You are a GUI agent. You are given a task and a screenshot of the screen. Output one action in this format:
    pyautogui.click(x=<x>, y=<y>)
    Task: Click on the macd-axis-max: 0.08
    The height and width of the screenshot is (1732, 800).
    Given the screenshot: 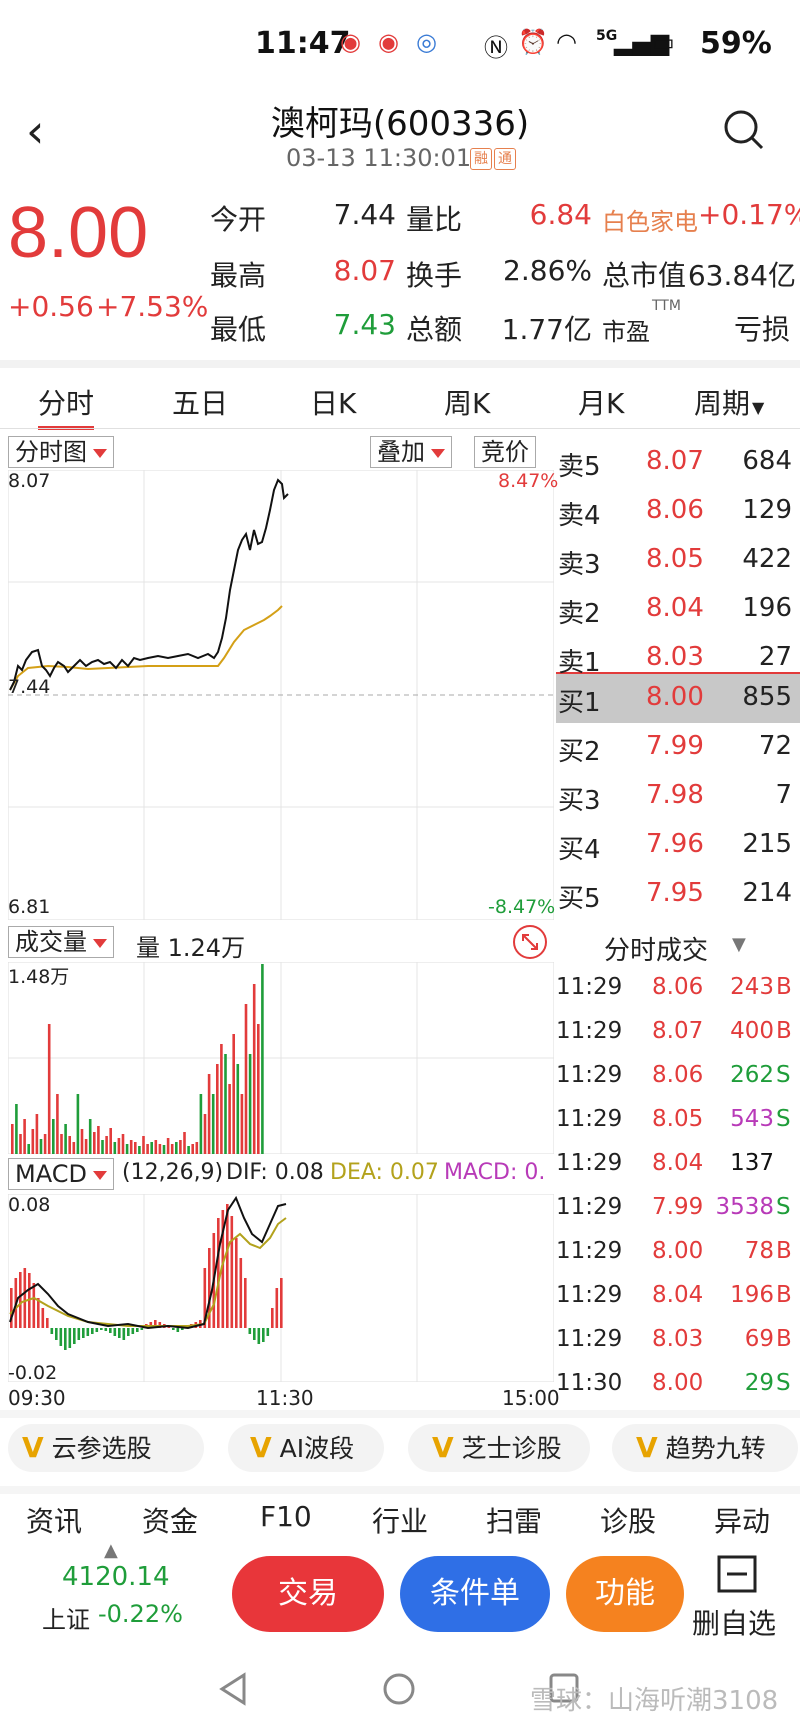 What is the action you would take?
    pyautogui.click(x=29, y=1205)
    